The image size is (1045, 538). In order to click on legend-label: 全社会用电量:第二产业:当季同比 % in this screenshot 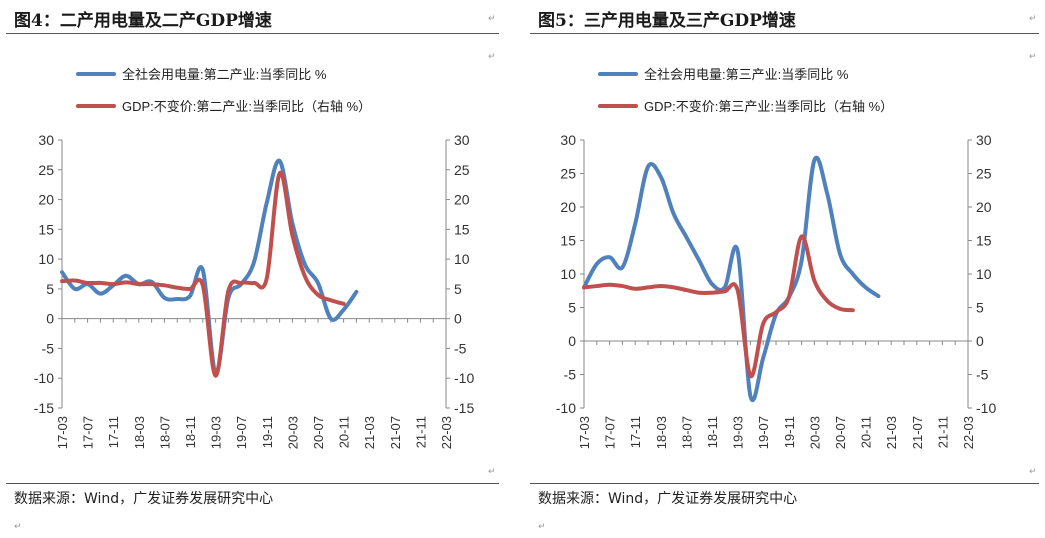, I will do `click(224, 74)`.